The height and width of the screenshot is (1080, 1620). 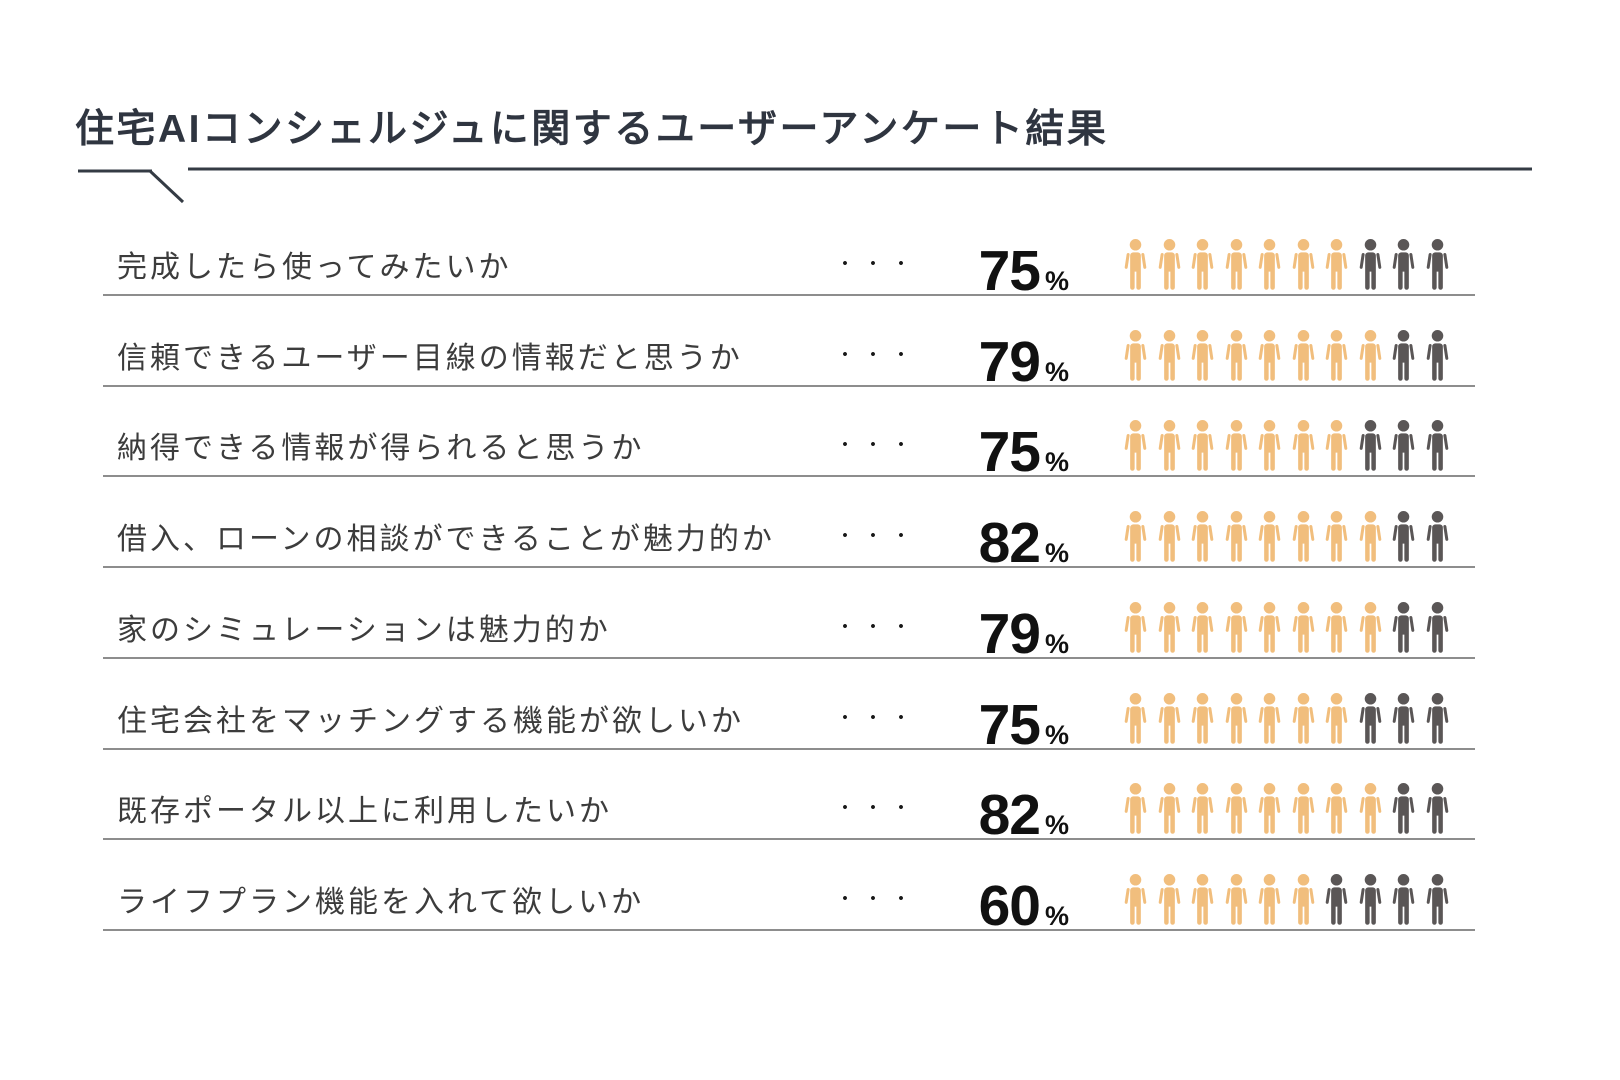 I want to click on percent-value: 79, so click(x=1009, y=633).